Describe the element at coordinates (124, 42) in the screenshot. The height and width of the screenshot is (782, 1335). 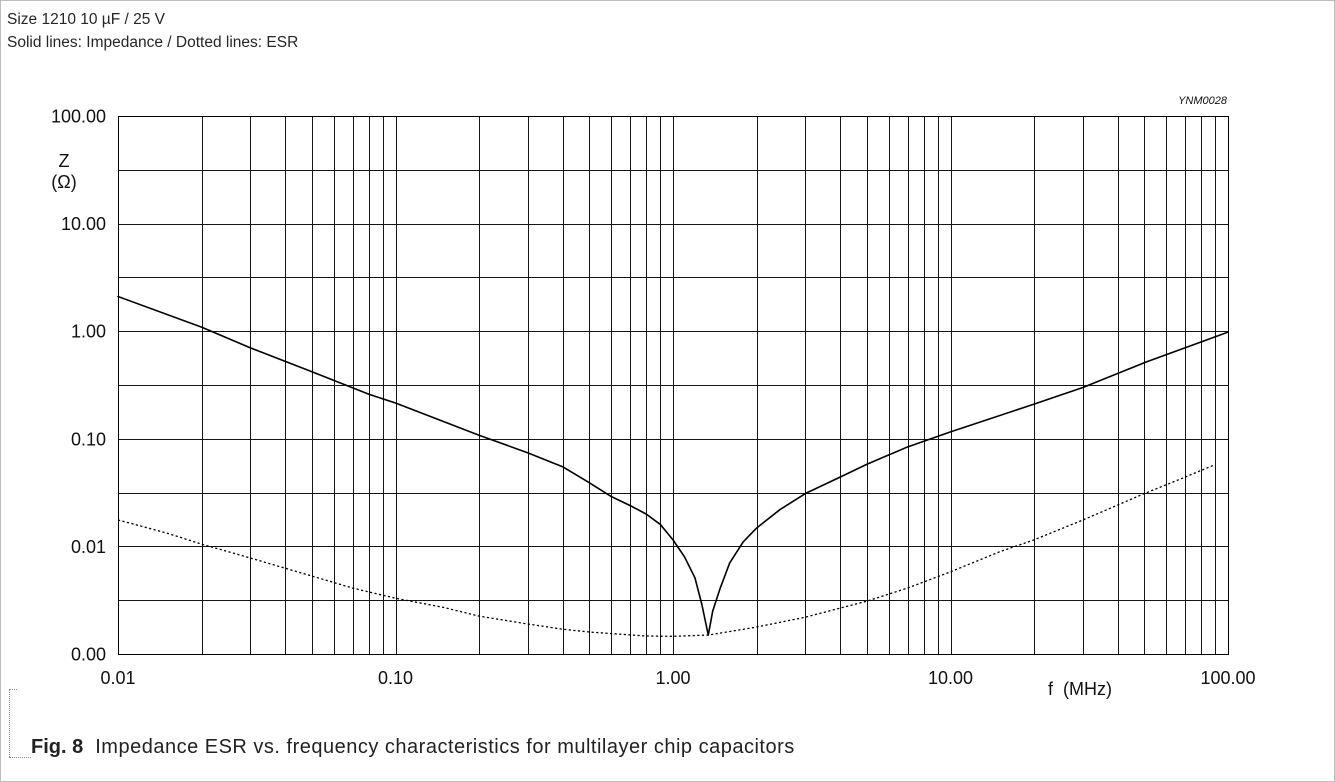
I see `impedance-series-name: Impedance` at that location.